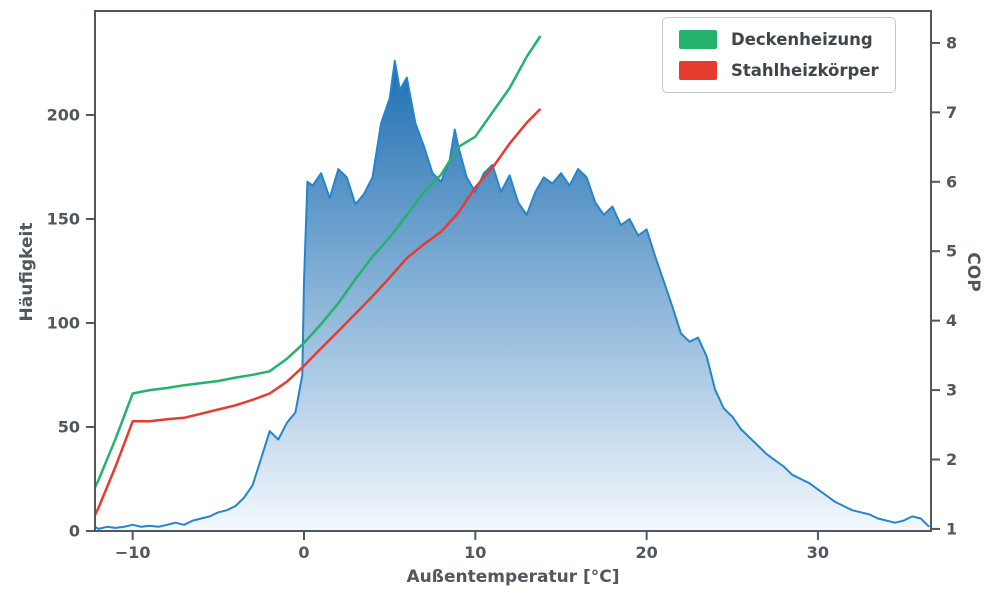 This screenshot has height=600, width=1000. I want to click on legend-item-deckenheizung: Deckenheizung, so click(779, 39).